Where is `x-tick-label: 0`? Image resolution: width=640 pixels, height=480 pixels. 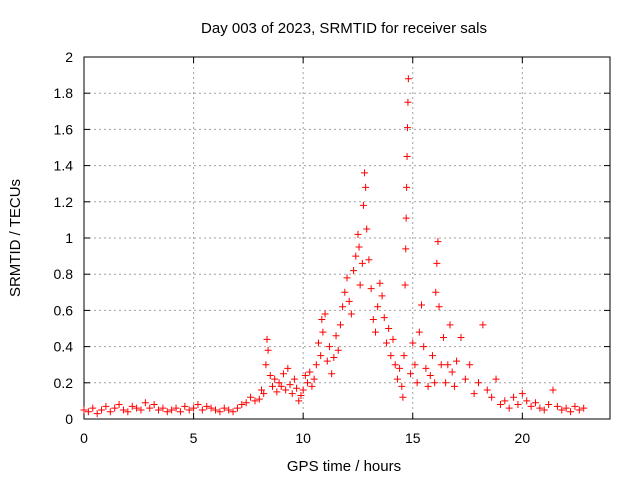 x-tick-label: 0 is located at coordinates (84, 438).